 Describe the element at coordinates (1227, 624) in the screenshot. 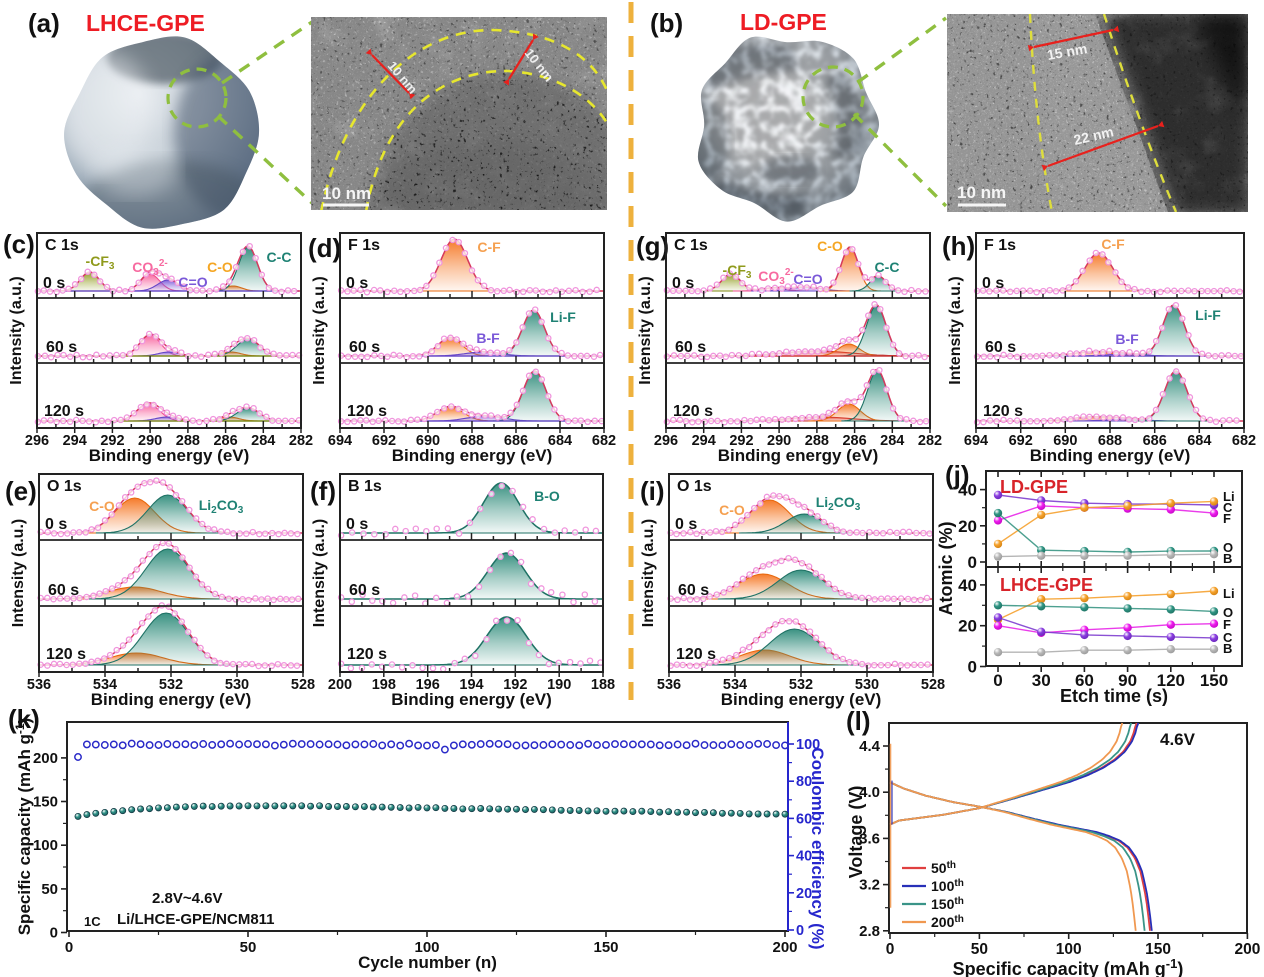

I see `svg-text: F` at that location.